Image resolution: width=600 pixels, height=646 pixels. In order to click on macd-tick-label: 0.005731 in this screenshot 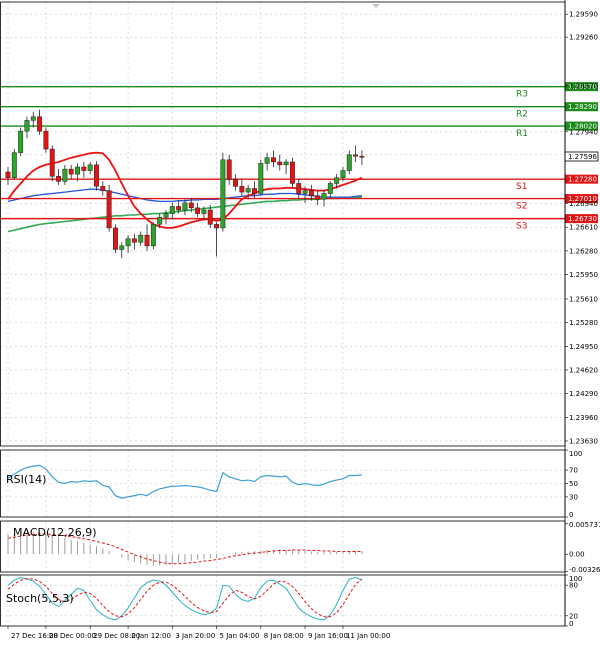, I will do `click(584, 525)`.